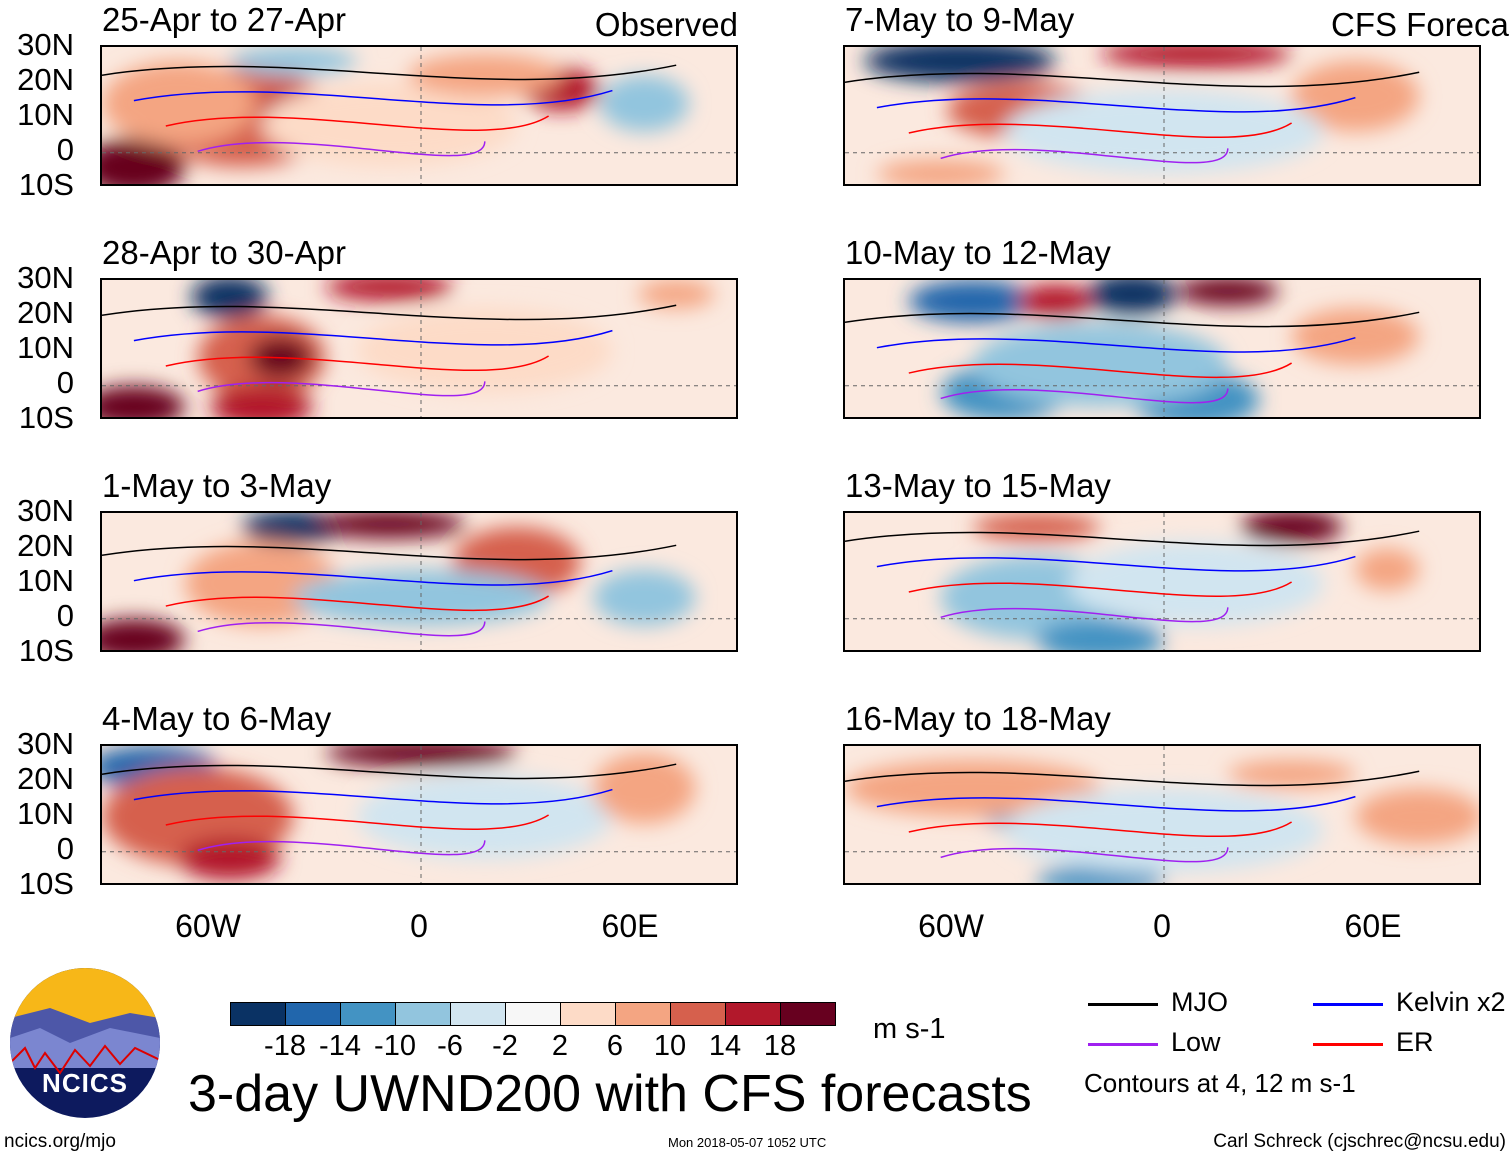 Image resolution: width=1510 pixels, height=1158 pixels. What do you see at coordinates (725, 1046) in the screenshot?
I see `colorbar-tick-label: 14` at bounding box center [725, 1046].